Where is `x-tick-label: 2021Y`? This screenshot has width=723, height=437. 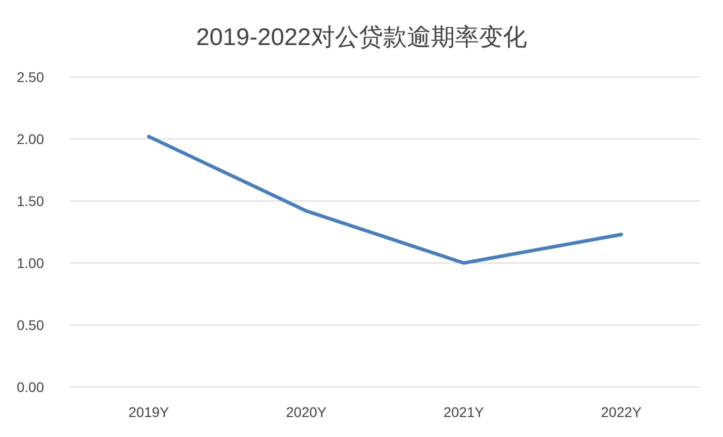 x-tick-label: 2021Y is located at coordinates (464, 412).